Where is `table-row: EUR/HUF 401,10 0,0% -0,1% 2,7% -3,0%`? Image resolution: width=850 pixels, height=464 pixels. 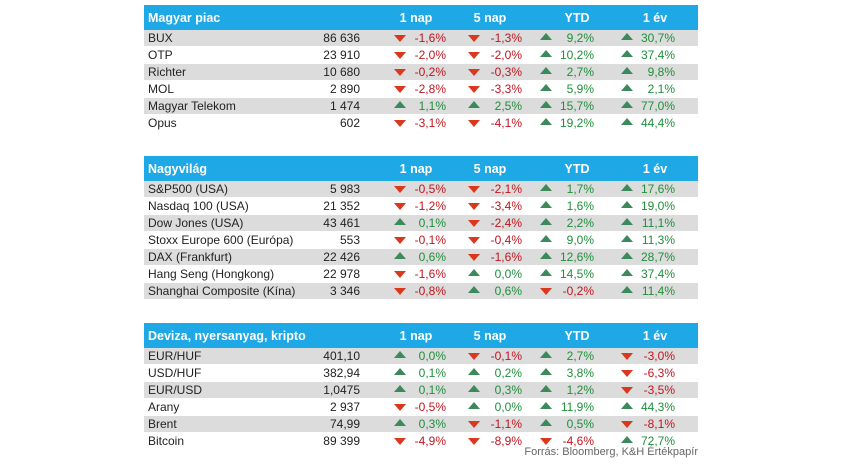
table-row: EUR/HUF 401,10 0,0% -0,1% 2,7% -3,0% is located at coordinates (421, 356).